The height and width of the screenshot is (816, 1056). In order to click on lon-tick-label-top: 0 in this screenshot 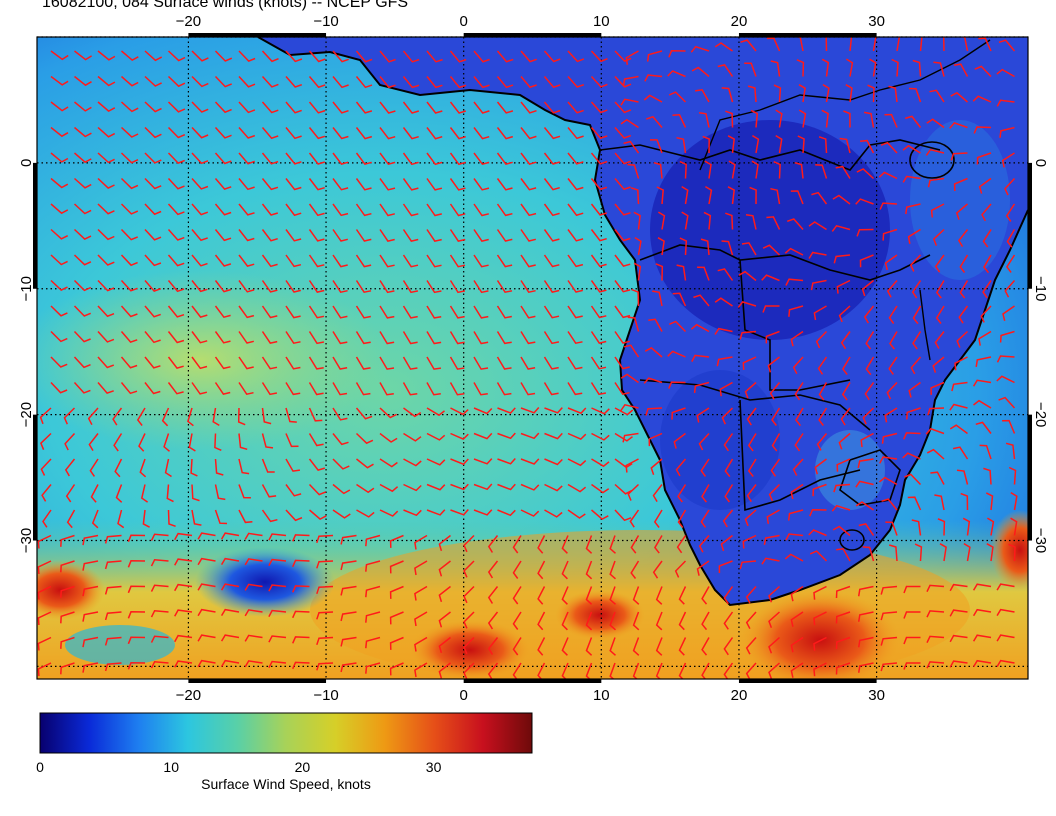, I will do `click(464, 21)`.